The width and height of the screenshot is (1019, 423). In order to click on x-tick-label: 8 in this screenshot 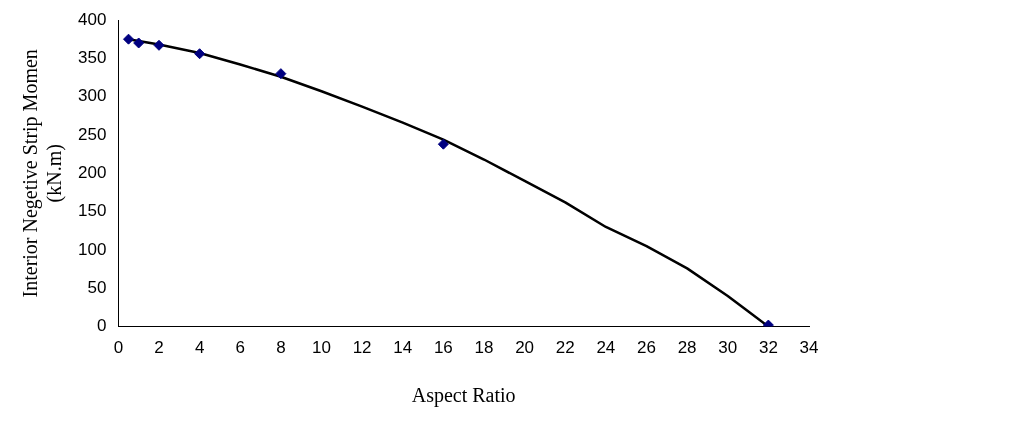, I will do `click(281, 348)`.